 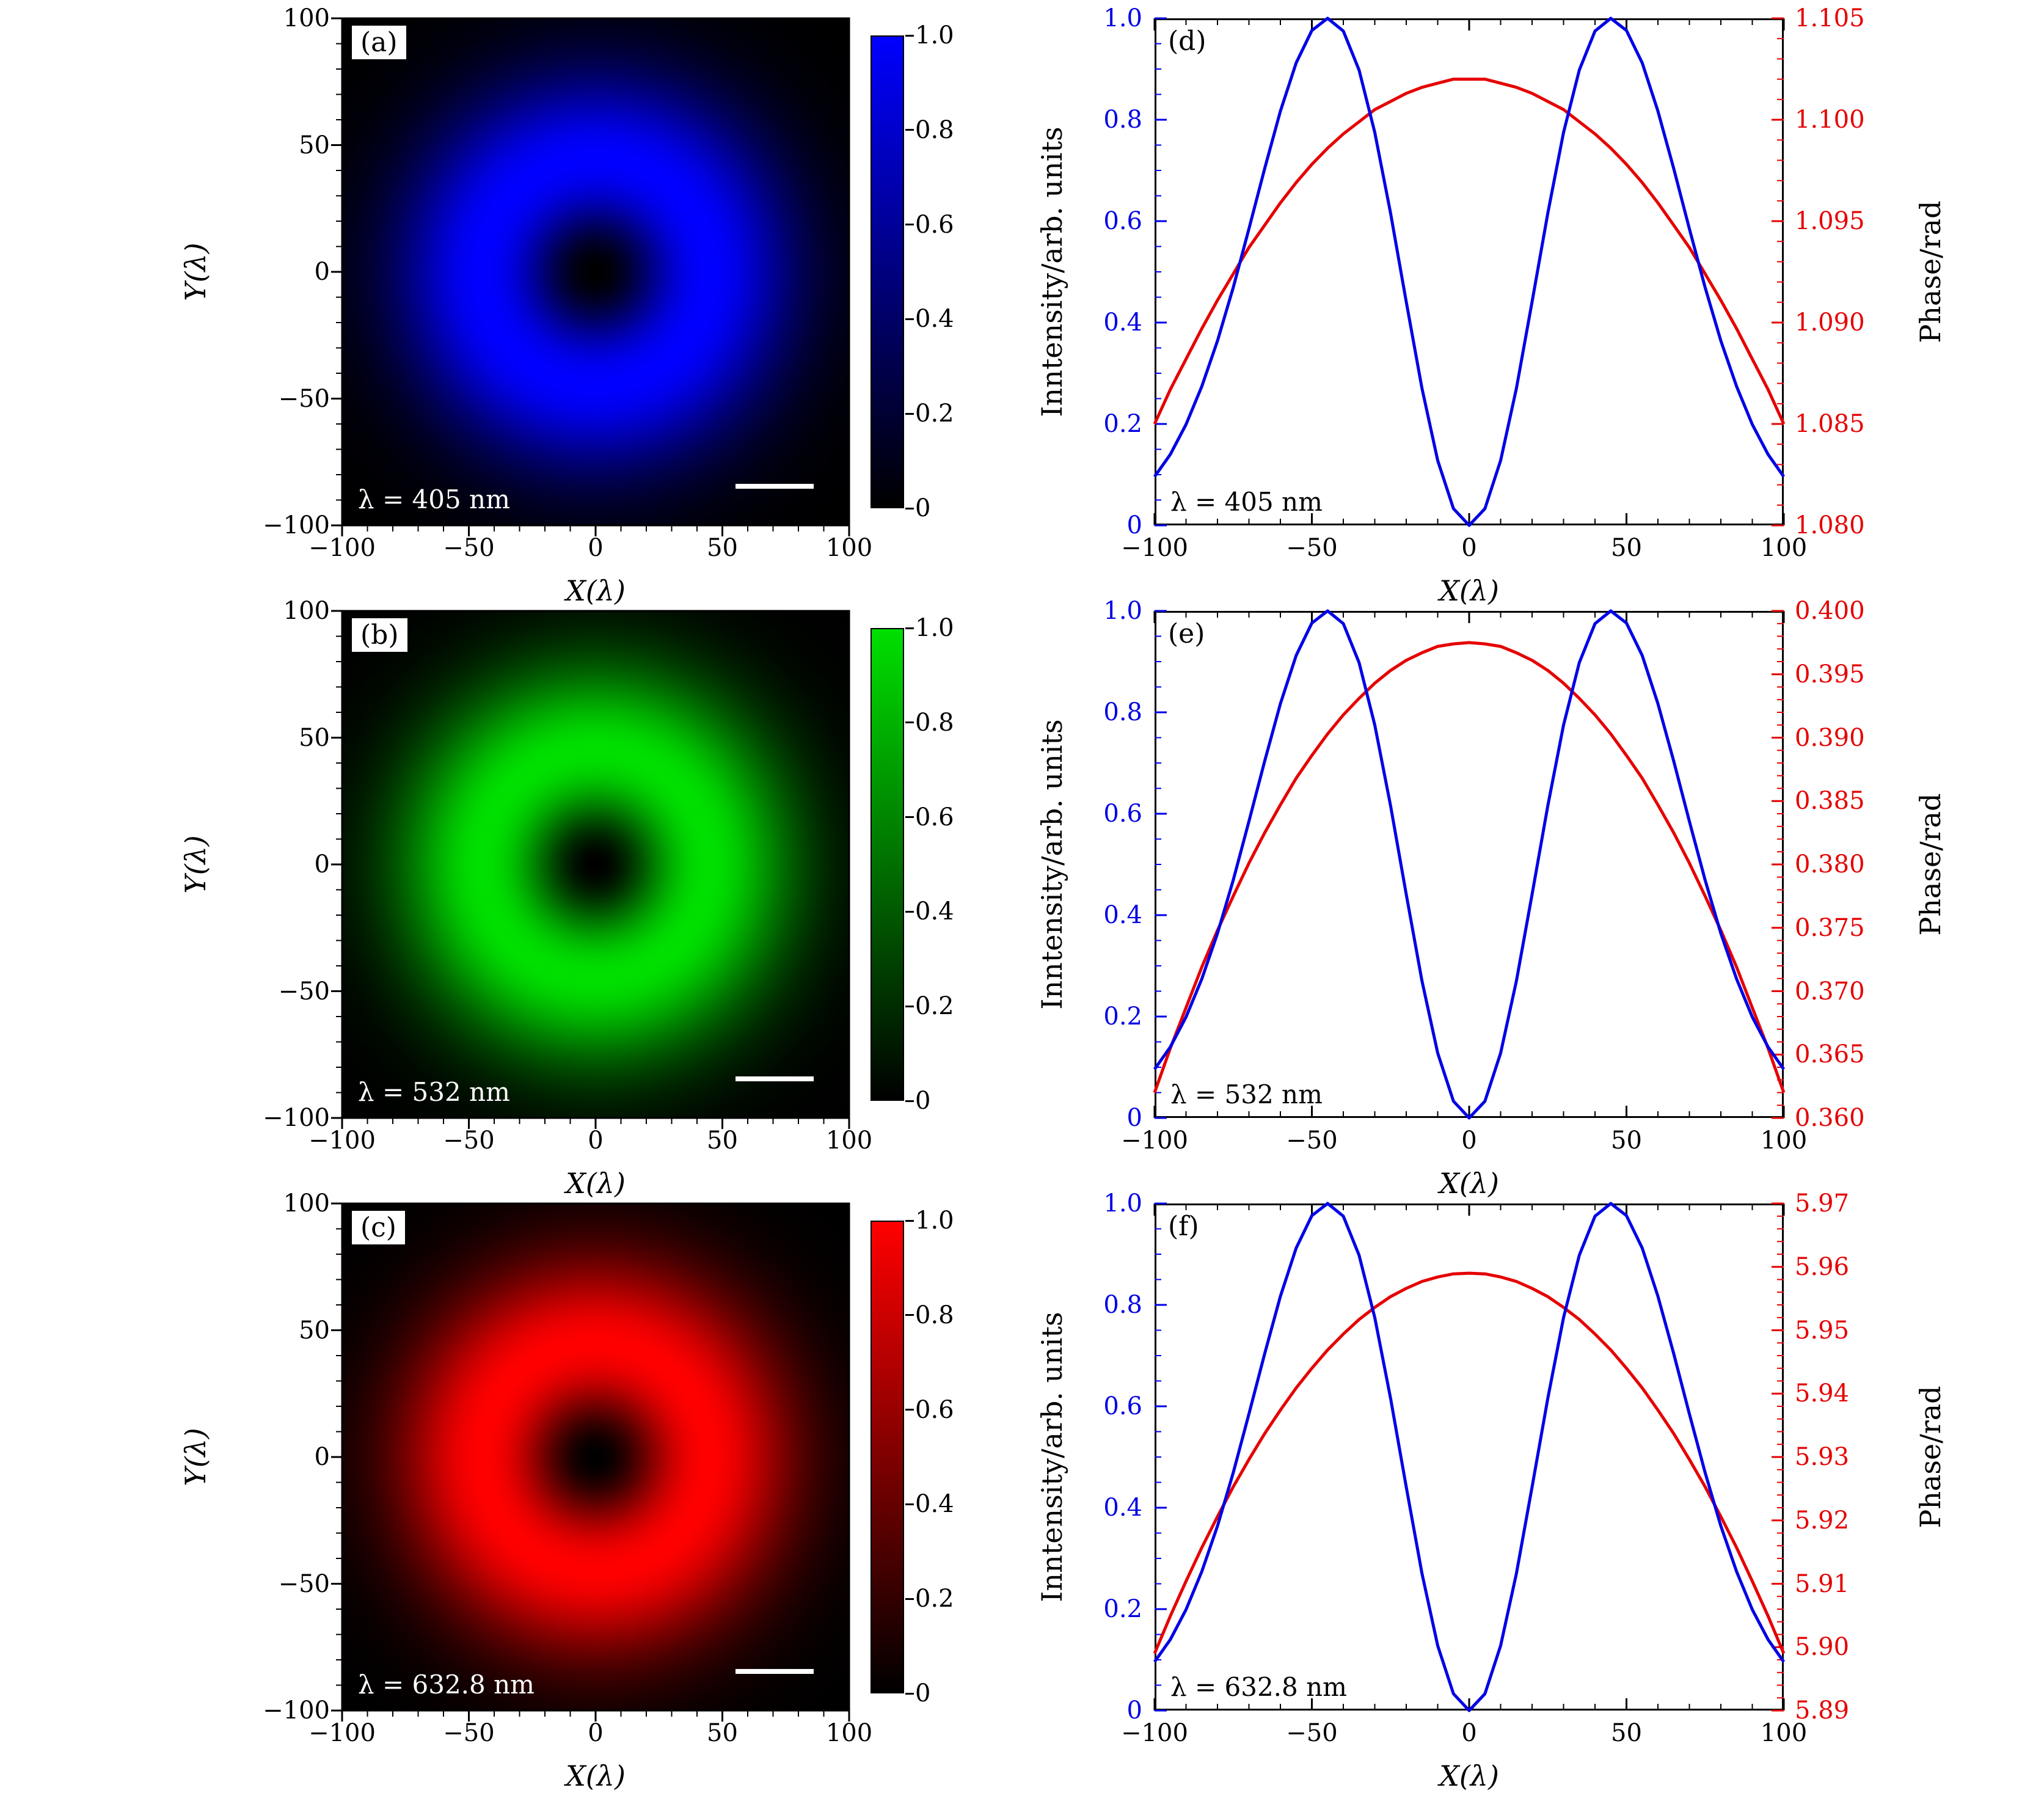 I want to click on right-y-tick-label: 5.97, so click(x=1822, y=1203).